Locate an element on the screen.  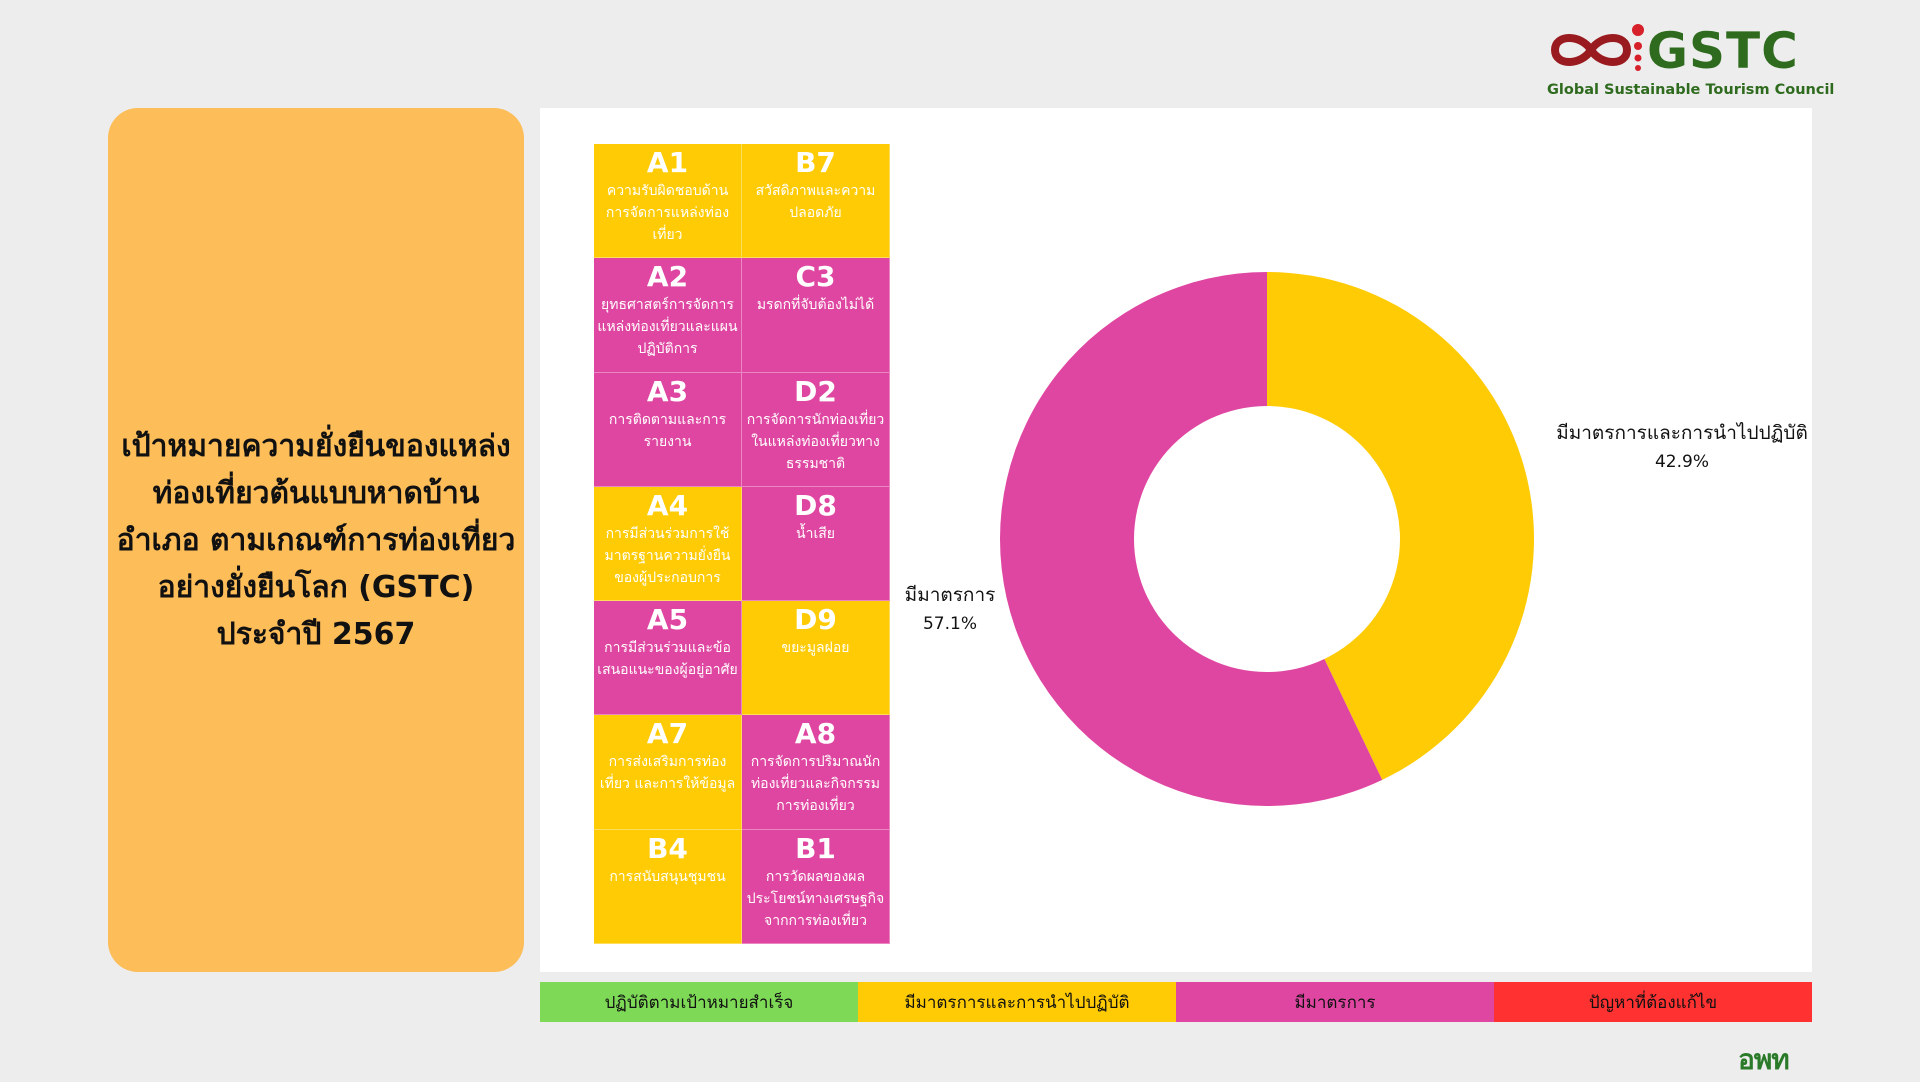
slice-label: มีมาตรการ is located at coordinates (950, 595).